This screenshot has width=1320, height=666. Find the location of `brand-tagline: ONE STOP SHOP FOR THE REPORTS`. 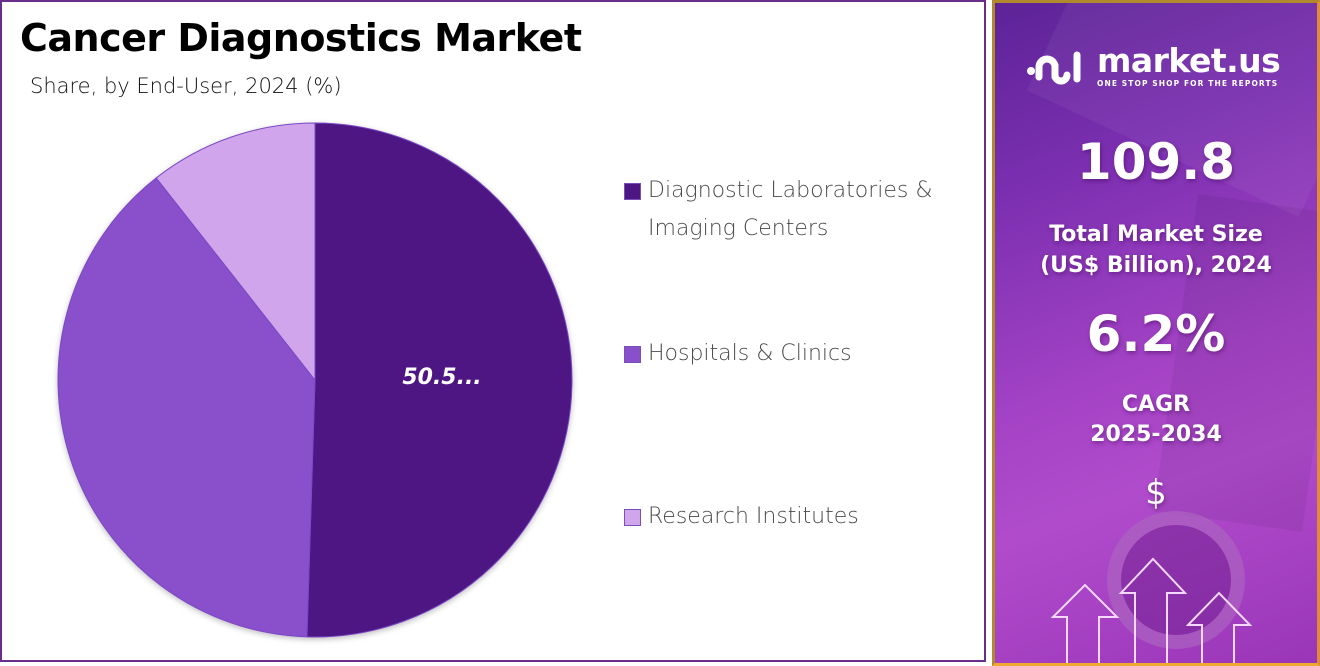

brand-tagline: ONE STOP SHOP FOR THE REPORTS is located at coordinates (1188, 83).